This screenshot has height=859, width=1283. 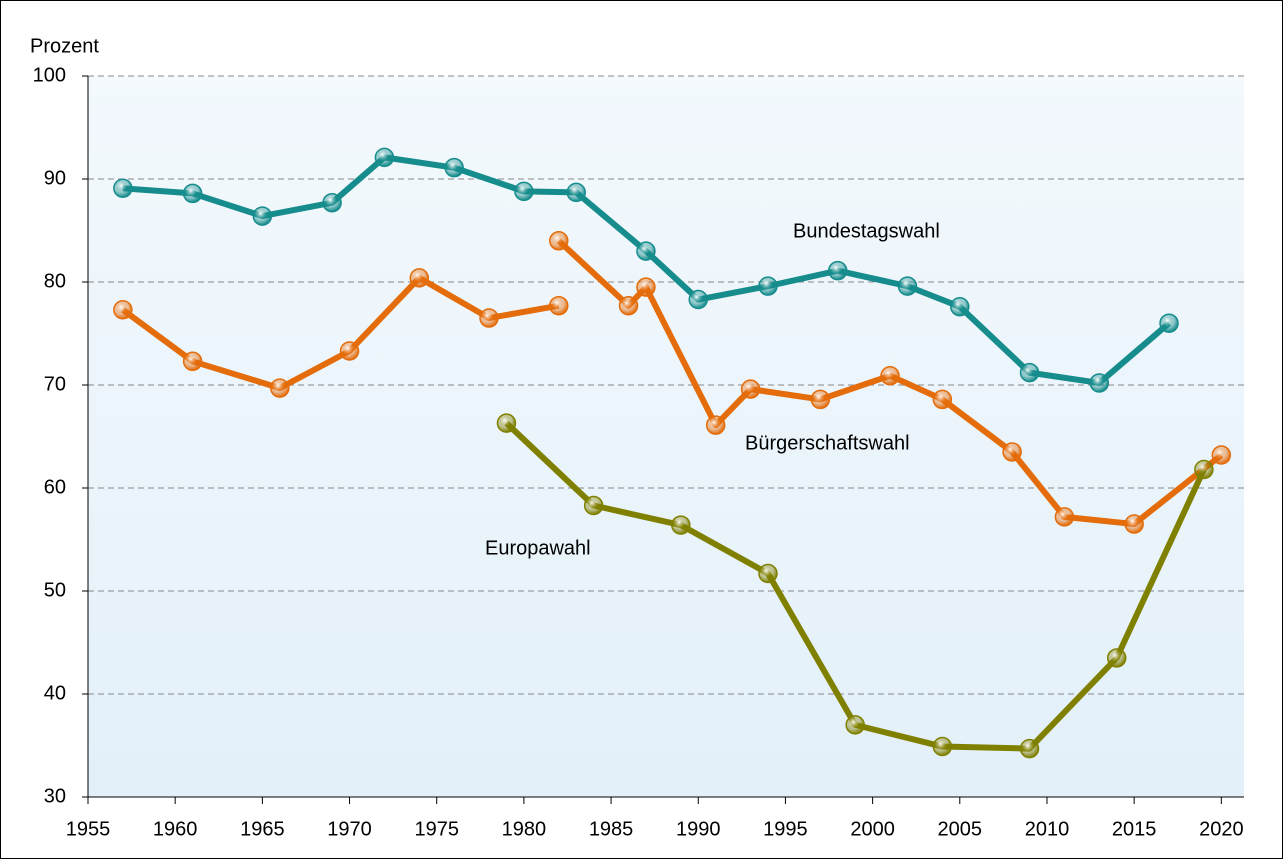 I want to click on series-label: Bundestagswahl, so click(x=866, y=231).